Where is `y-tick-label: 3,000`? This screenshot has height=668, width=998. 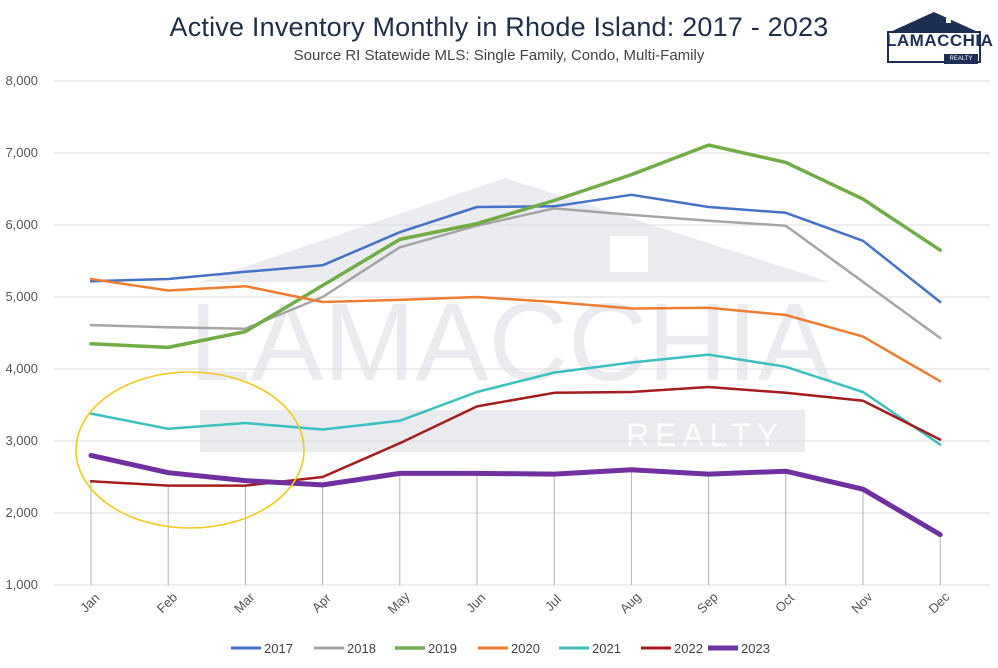 y-tick-label: 3,000 is located at coordinates (21, 440).